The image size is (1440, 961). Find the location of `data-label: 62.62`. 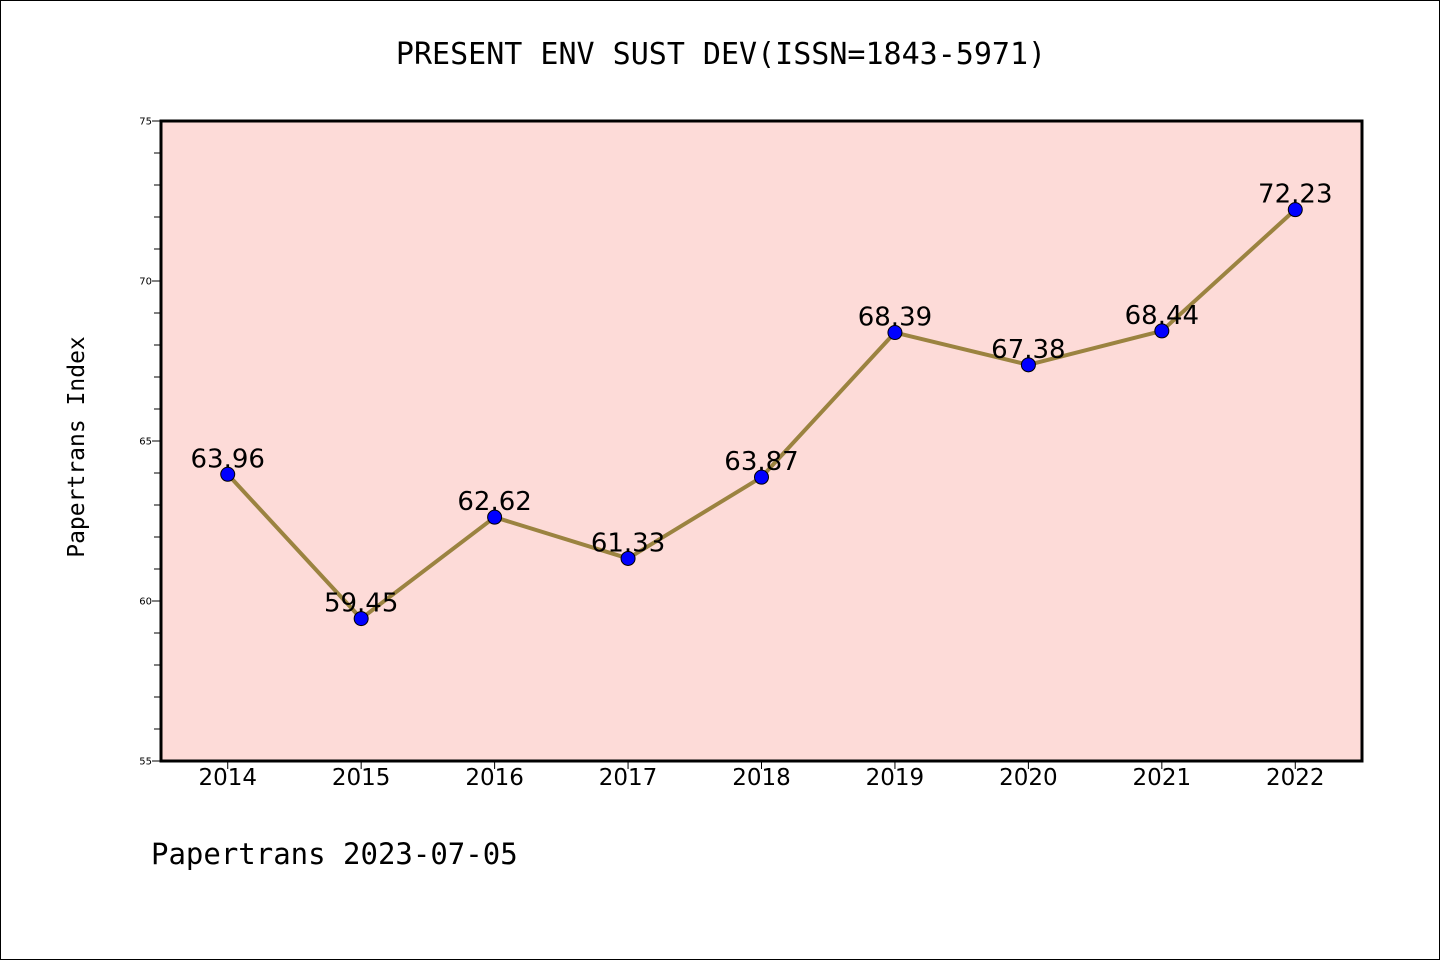

data-label: 62.62 is located at coordinates (494, 502).